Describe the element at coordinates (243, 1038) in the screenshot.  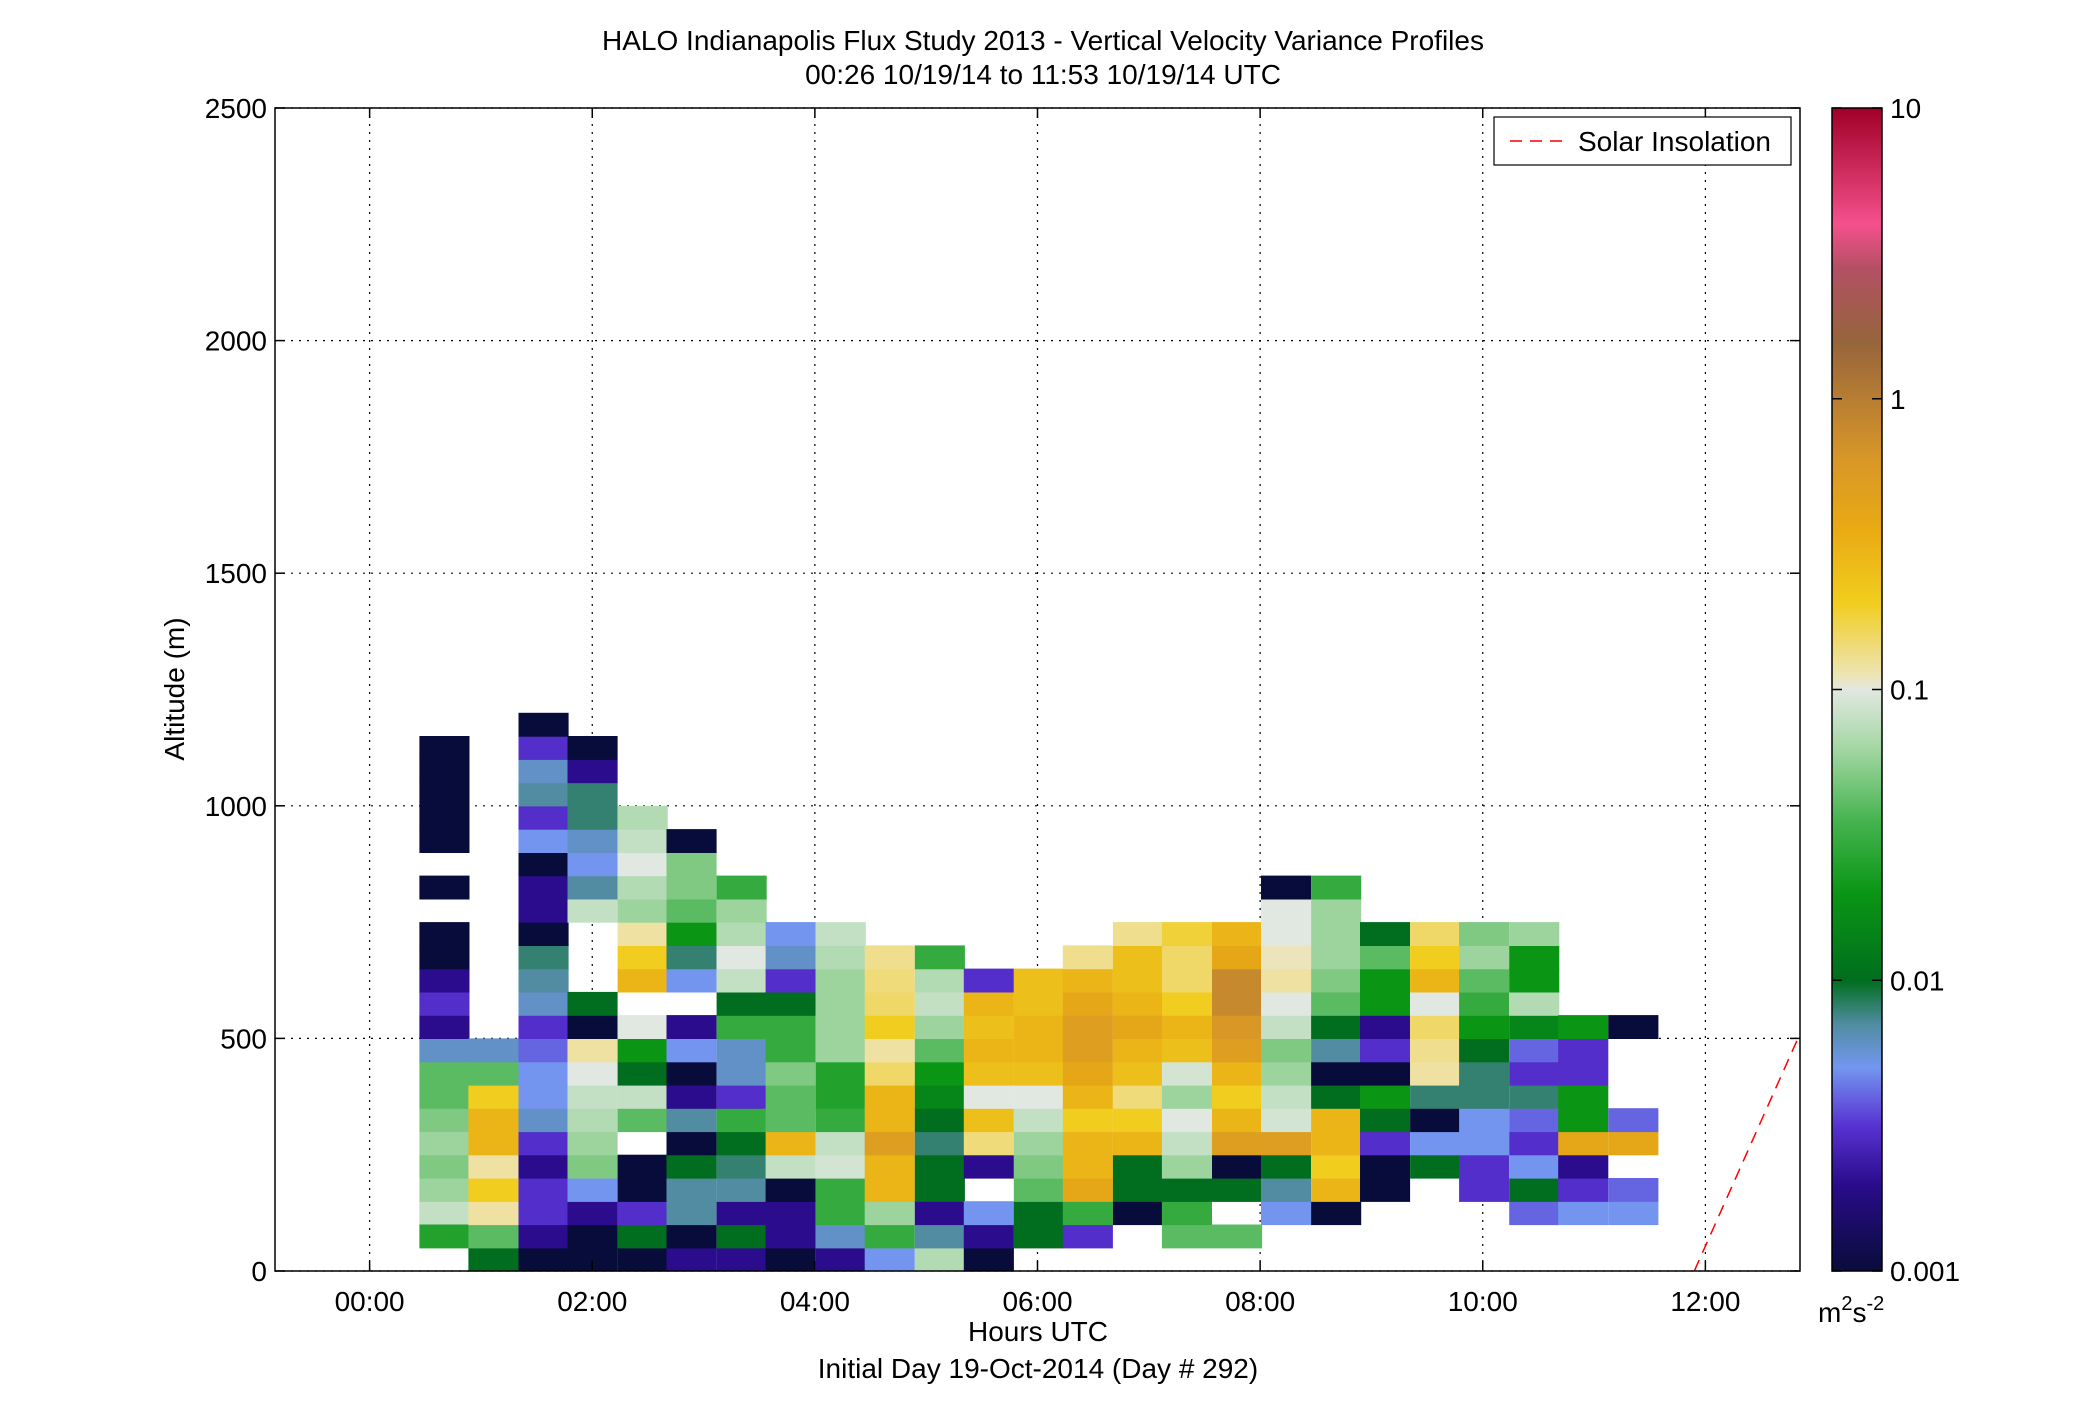
I see `y-tick-label: 500` at that location.